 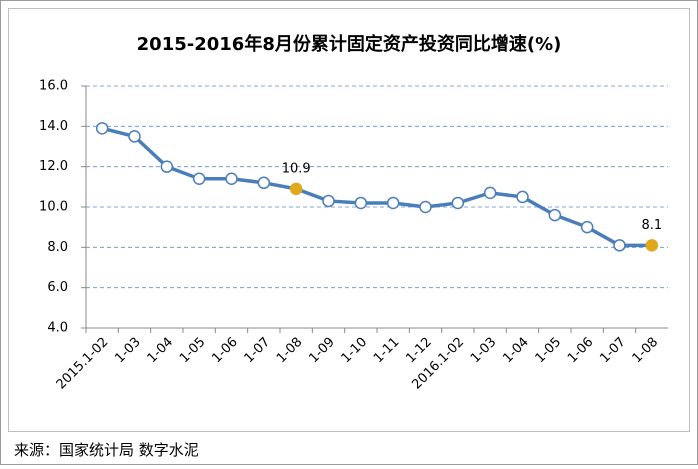 I want to click on y-tick-label: 4.0, so click(x=57, y=328).